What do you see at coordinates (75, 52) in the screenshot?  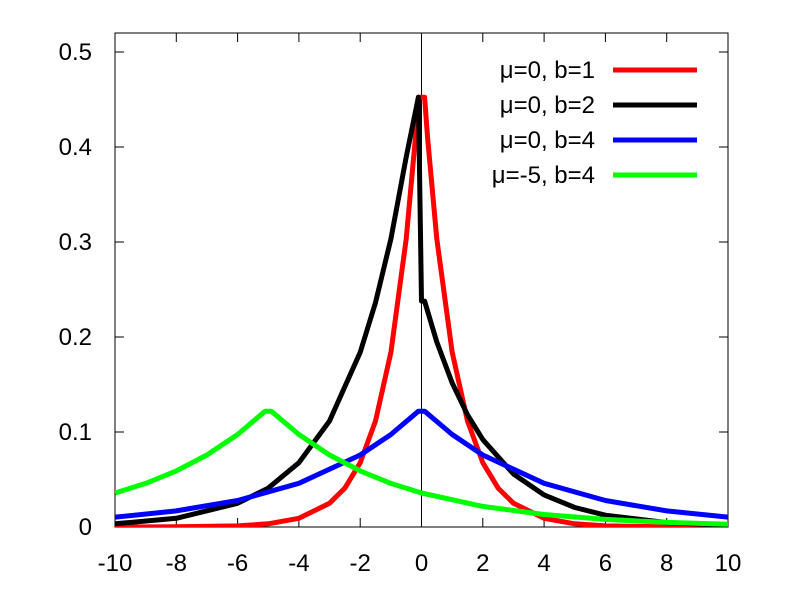 I see `y-tick-label: 0.5` at bounding box center [75, 52].